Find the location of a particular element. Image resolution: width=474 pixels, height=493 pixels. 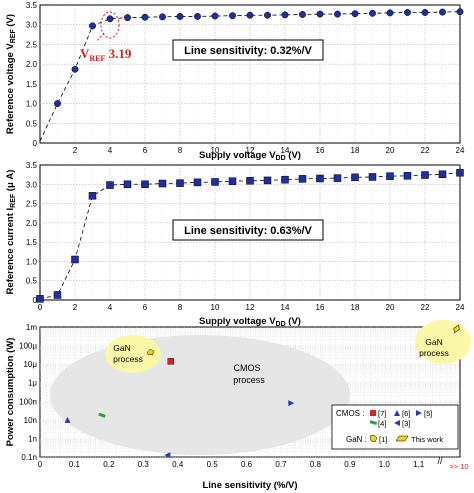

x-tick-label: 1.1 is located at coordinates (419, 464).